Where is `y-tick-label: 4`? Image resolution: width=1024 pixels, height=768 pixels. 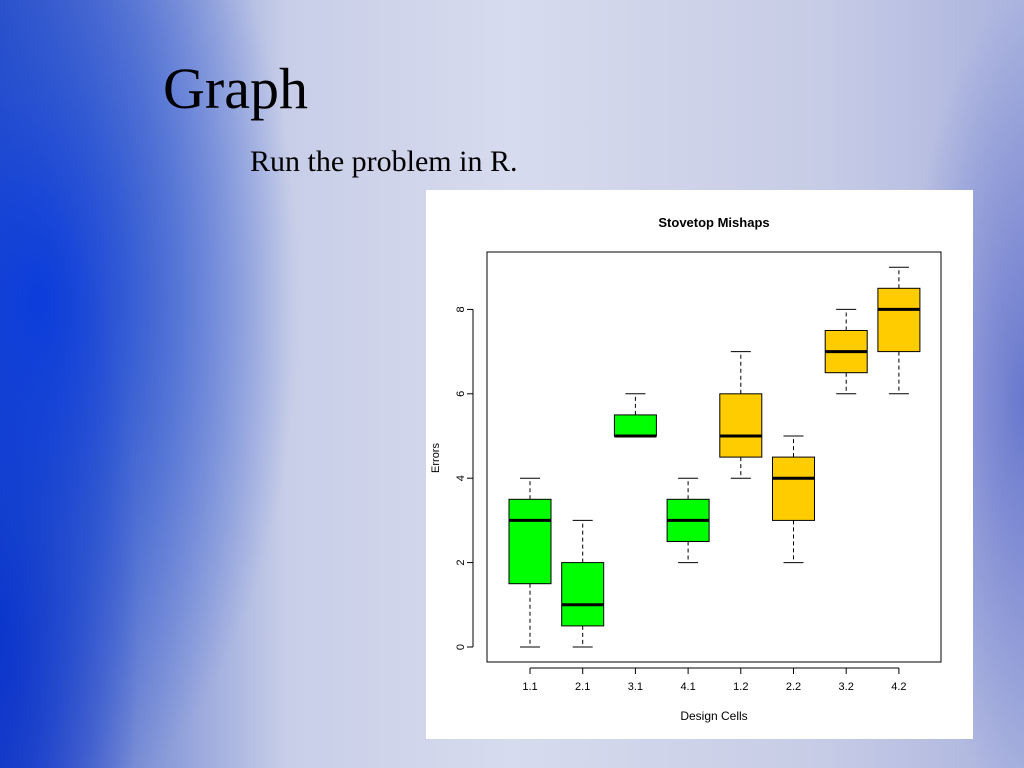 y-tick-label: 4 is located at coordinates (461, 478).